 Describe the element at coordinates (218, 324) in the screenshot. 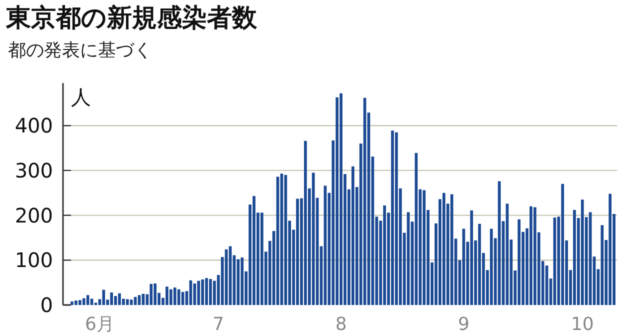

I see `x-tick-label: 7` at that location.